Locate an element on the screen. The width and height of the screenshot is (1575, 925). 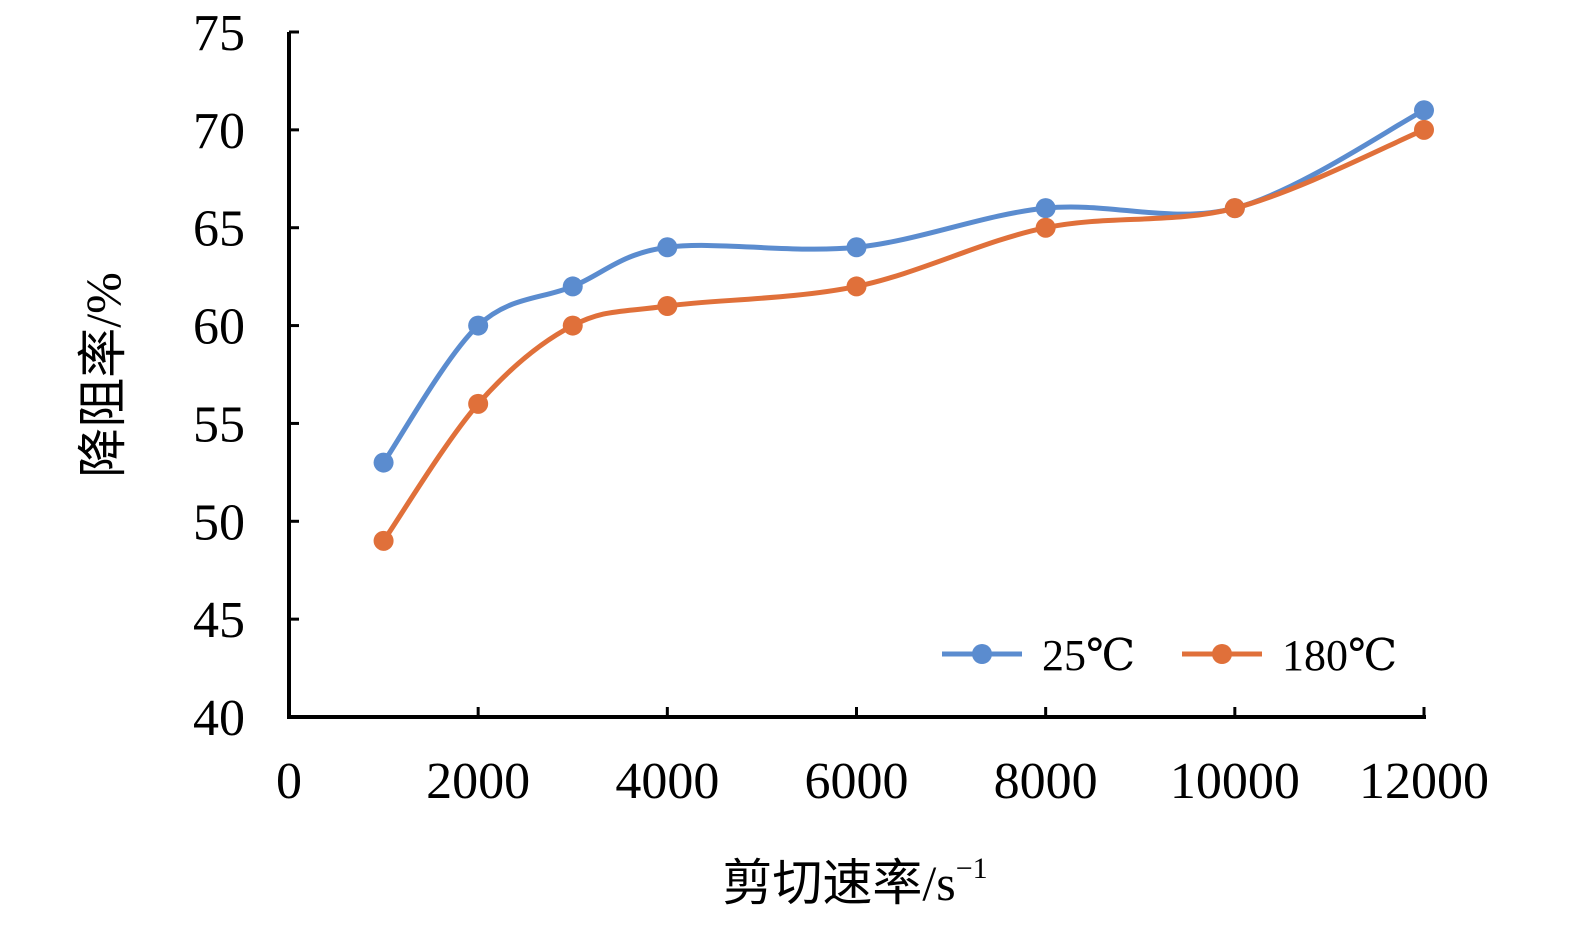
y-tick-label: 75 is located at coordinates (219, 33).